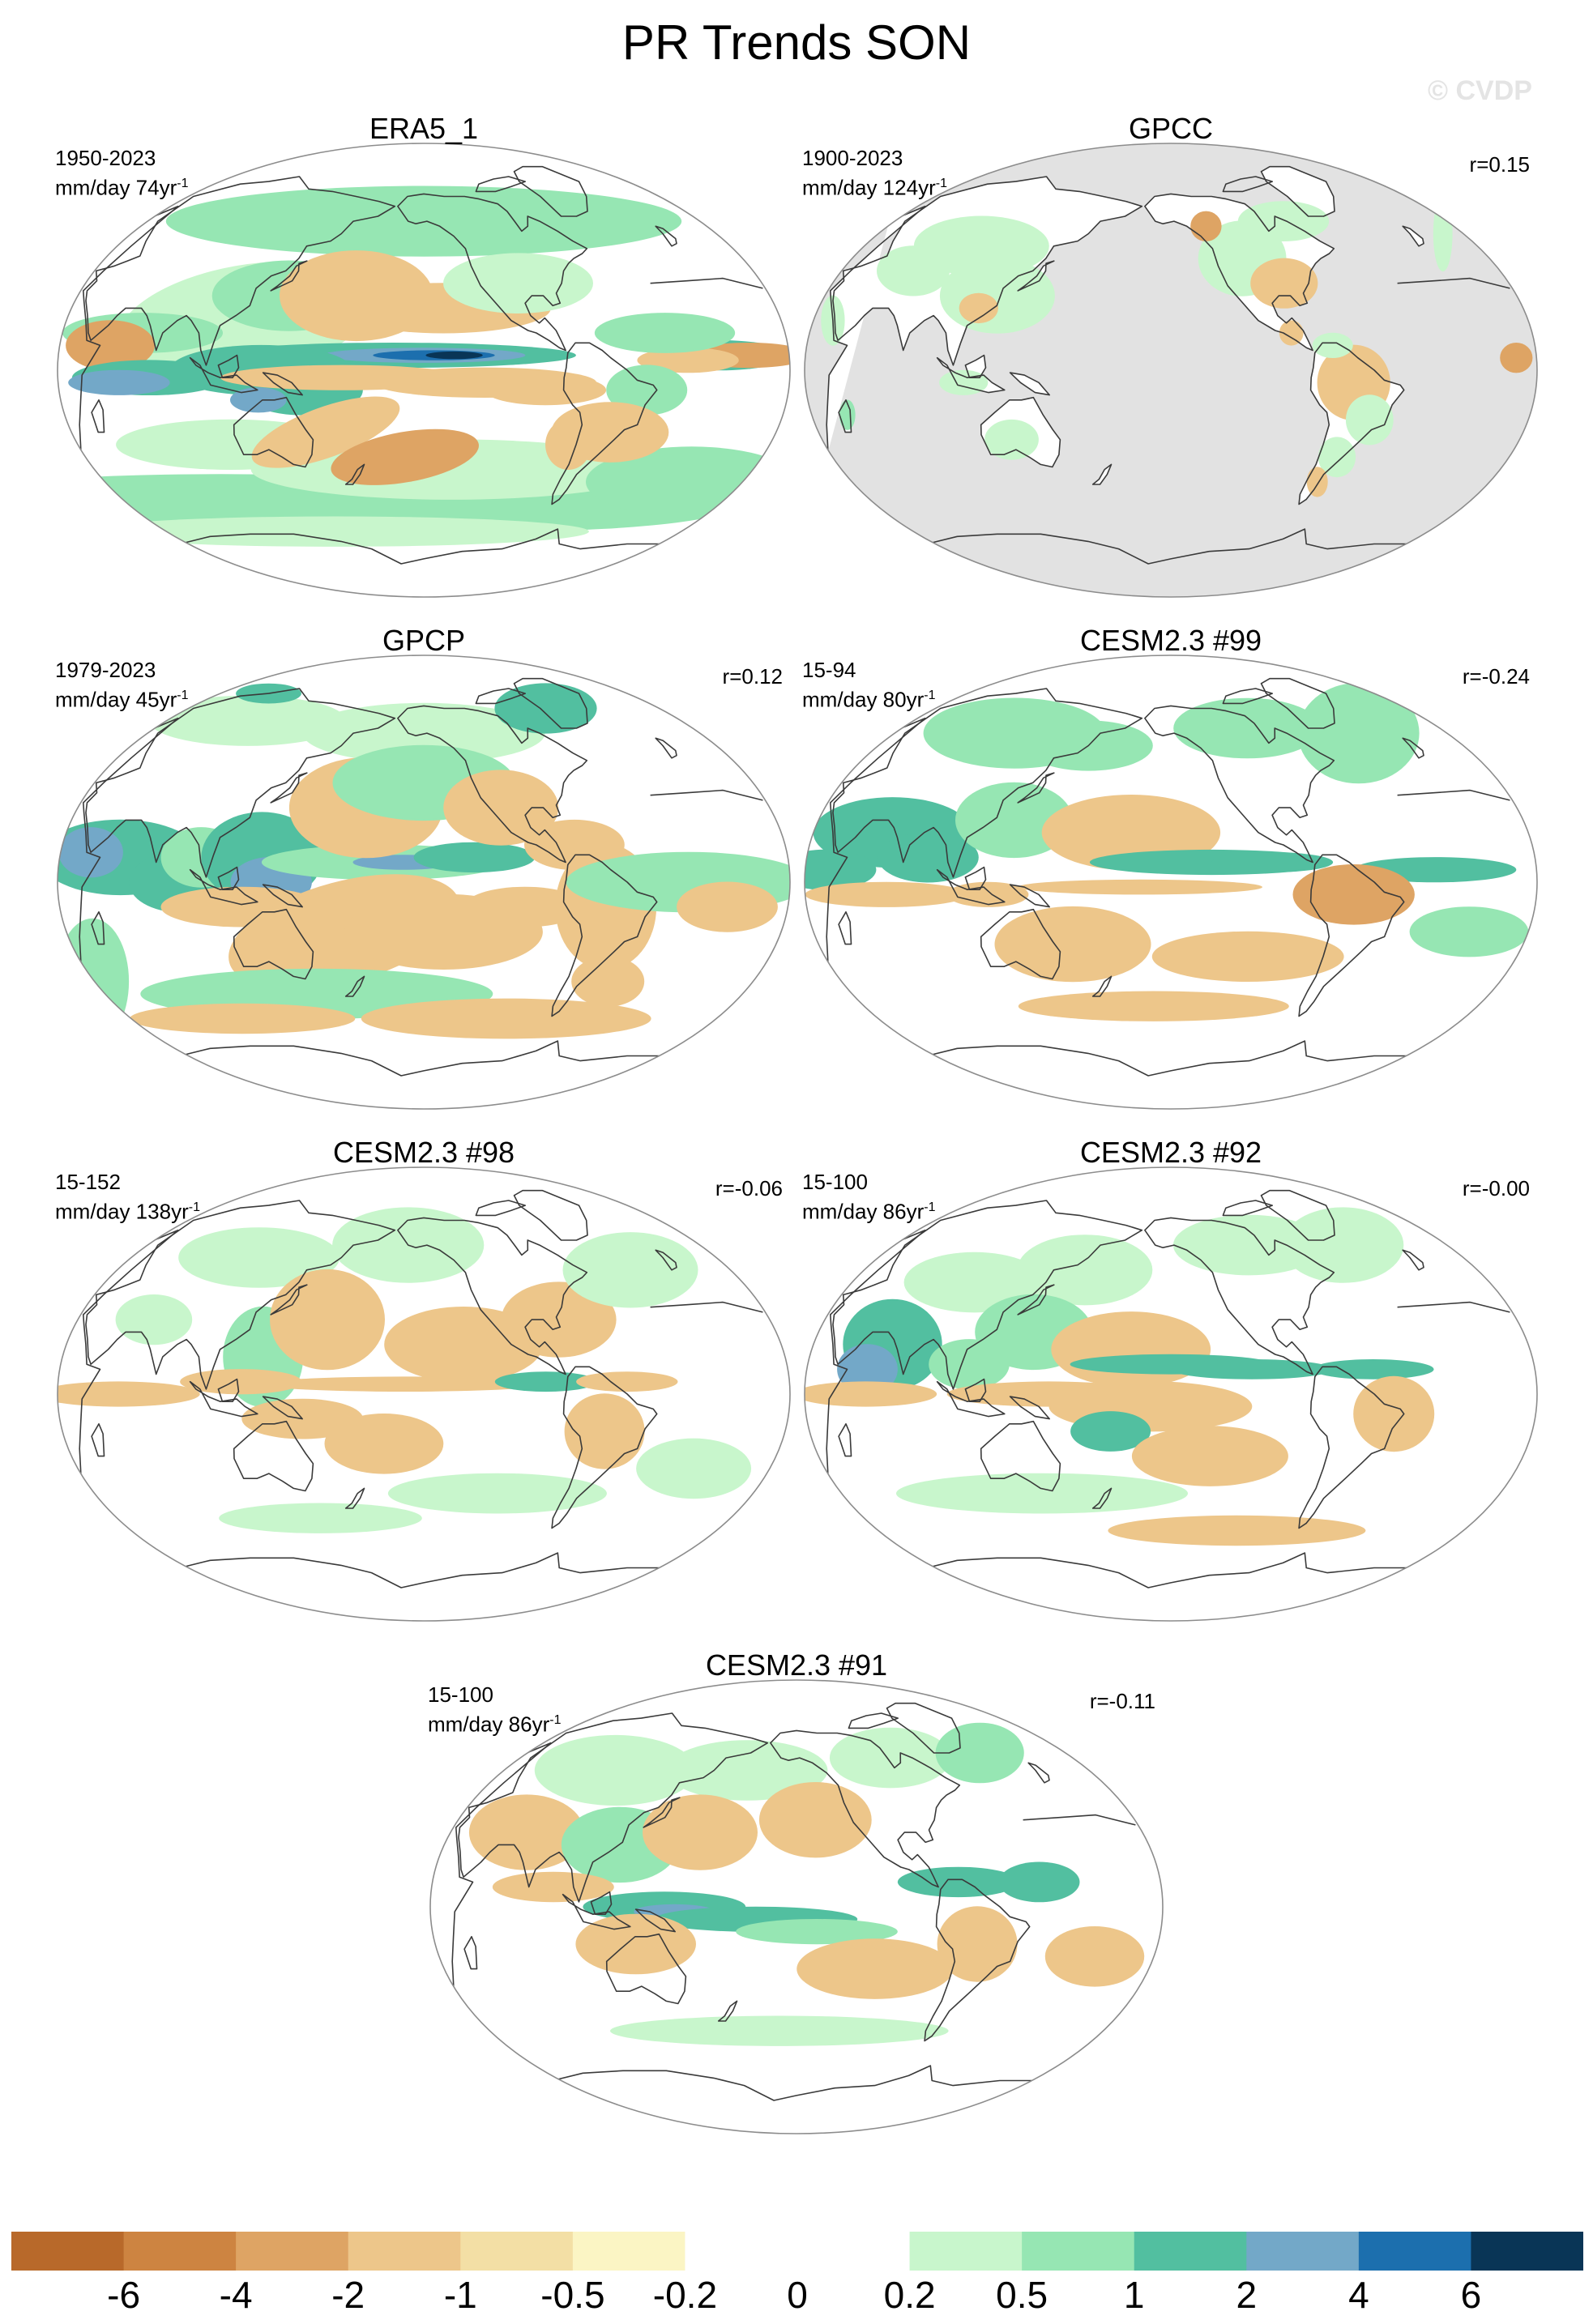 The image size is (1593, 2324). I want to click on units-base: mm/day 80yr, so click(864, 699).